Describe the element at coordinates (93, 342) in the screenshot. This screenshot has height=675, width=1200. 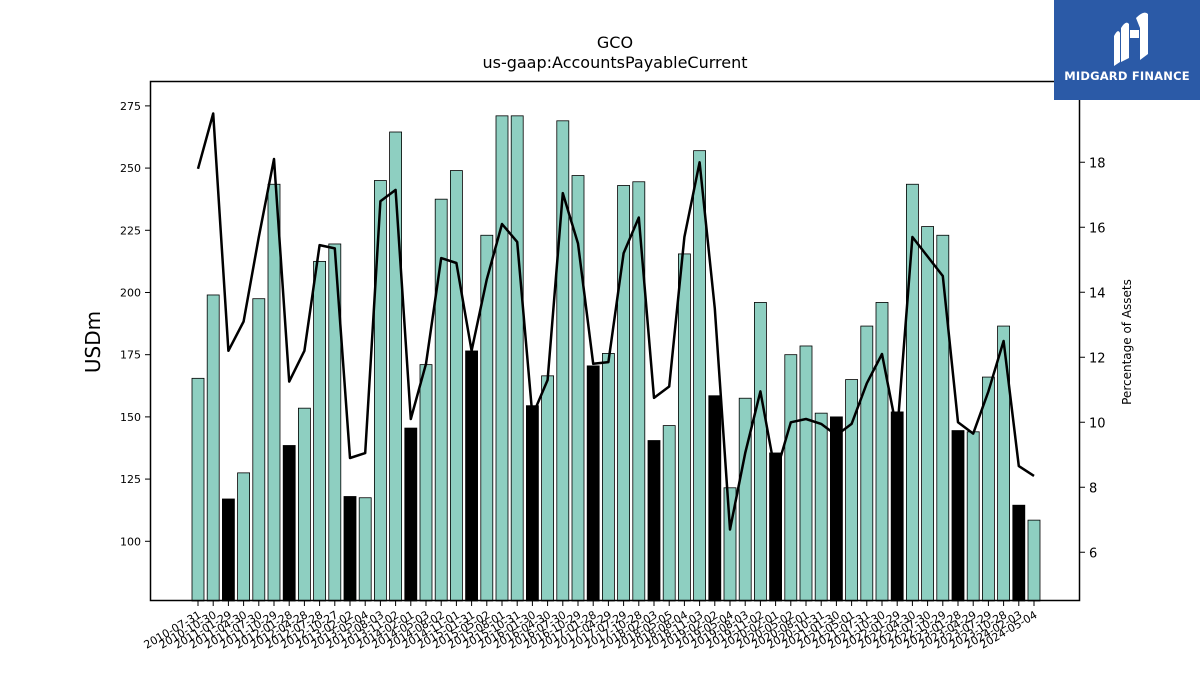
I see `y-axis-label: USDm` at that location.